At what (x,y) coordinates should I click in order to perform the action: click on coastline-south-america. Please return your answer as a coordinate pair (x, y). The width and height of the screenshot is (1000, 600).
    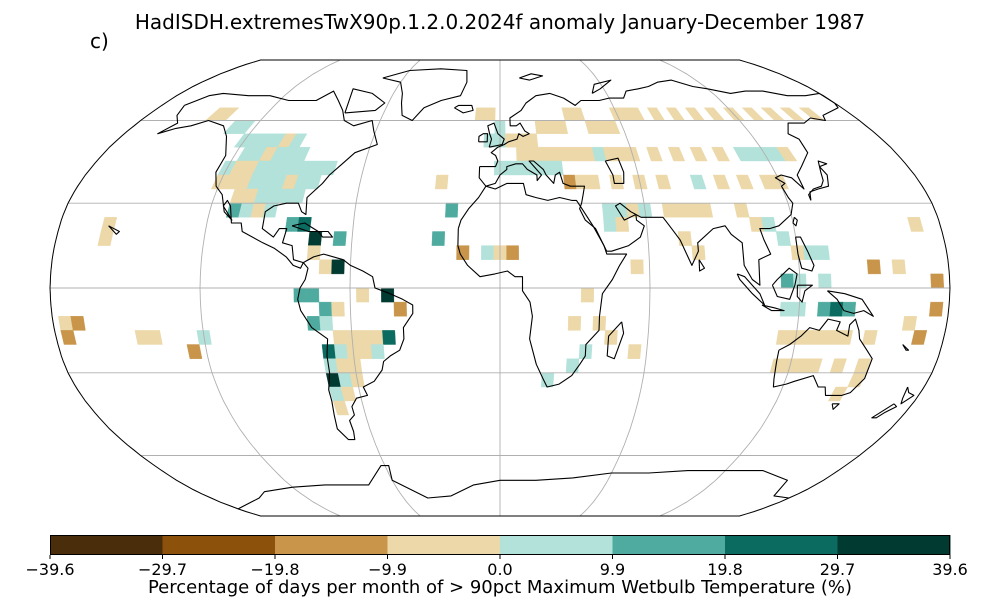
    Looking at the image, I should click on (355, 347).